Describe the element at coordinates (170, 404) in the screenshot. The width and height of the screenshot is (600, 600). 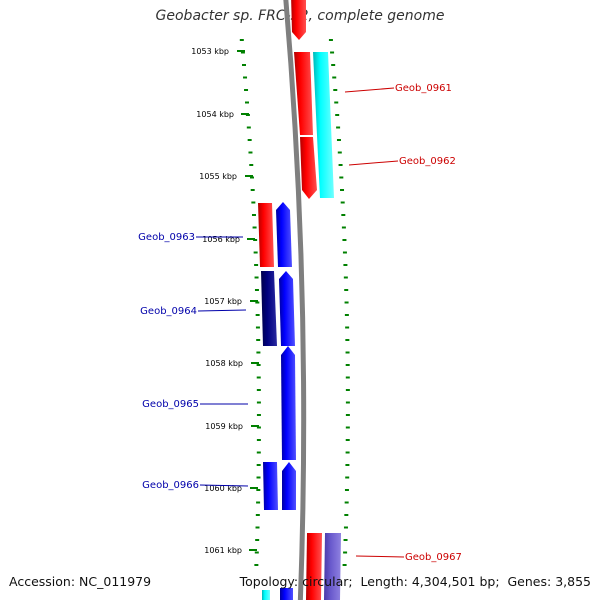
I see `gene-label-geob-0965: Geob_0965` at that location.